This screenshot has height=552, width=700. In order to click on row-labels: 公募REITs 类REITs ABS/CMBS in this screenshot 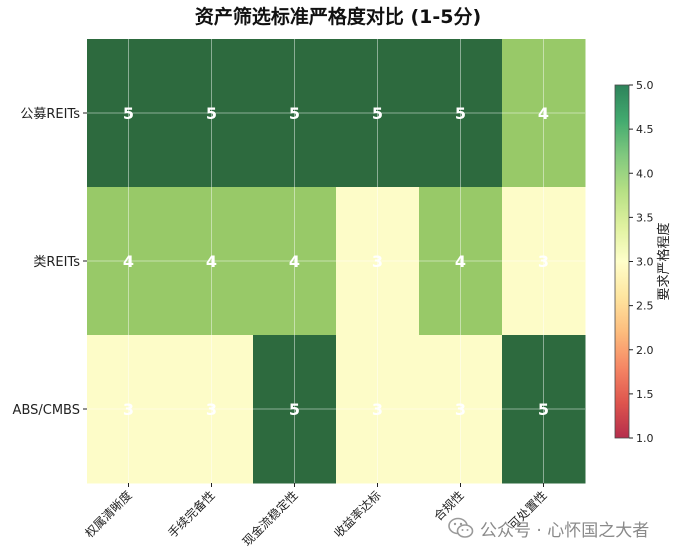, I will do `click(50, 262)`.